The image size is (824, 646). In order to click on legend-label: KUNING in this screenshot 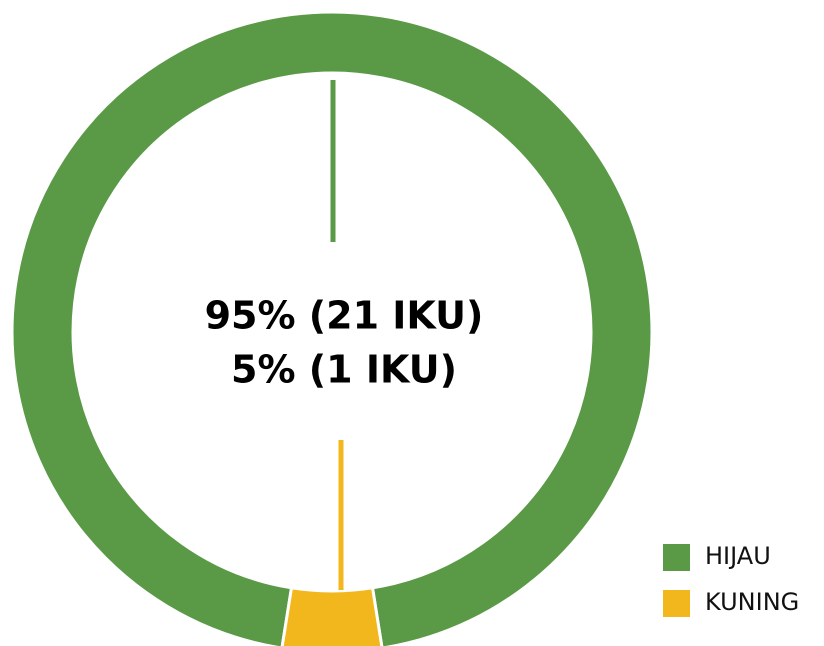, I will do `click(752, 602)`.